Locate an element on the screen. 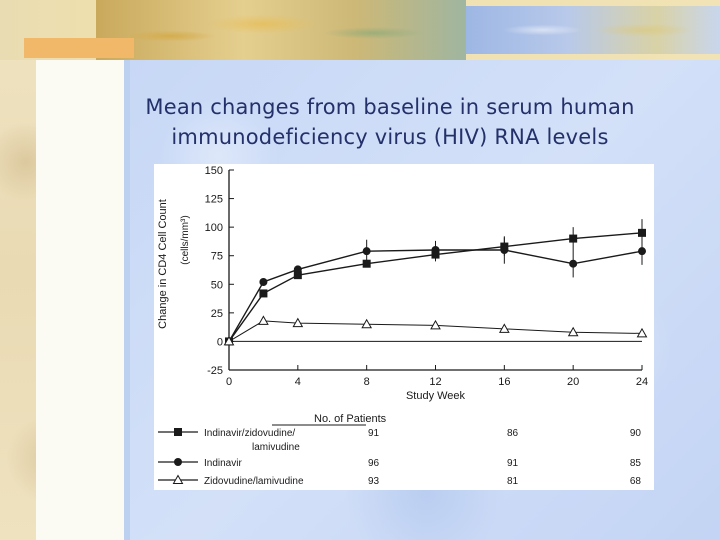 This screenshot has height=540, width=720. y-tick-label: 25 is located at coordinates (217, 314).